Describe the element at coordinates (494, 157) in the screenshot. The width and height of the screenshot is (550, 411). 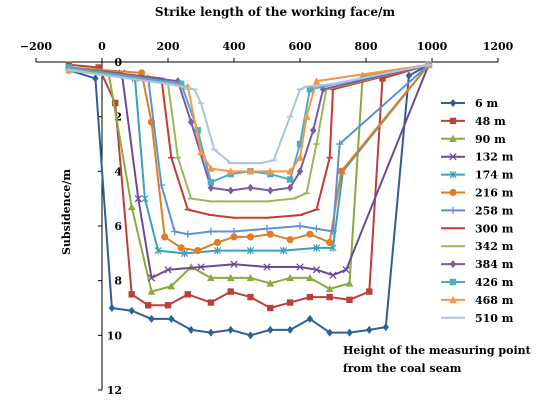
I see `legend-label: 132 m` at that location.